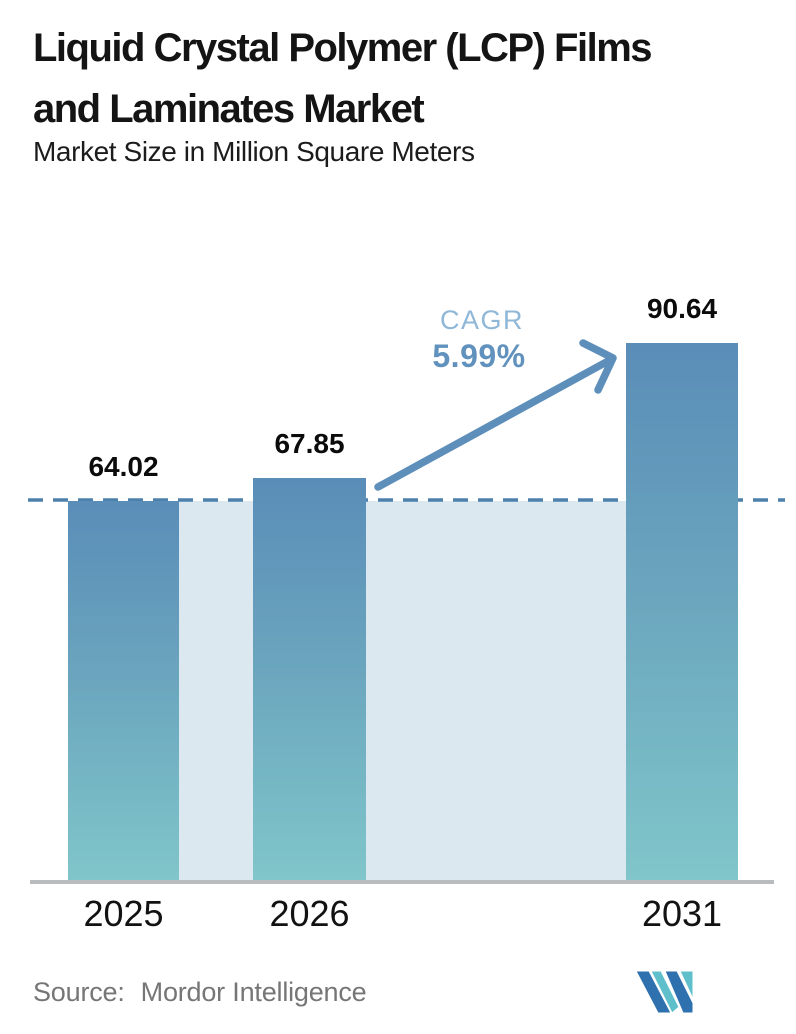  I want to click on bar-2025, so click(123, 691).